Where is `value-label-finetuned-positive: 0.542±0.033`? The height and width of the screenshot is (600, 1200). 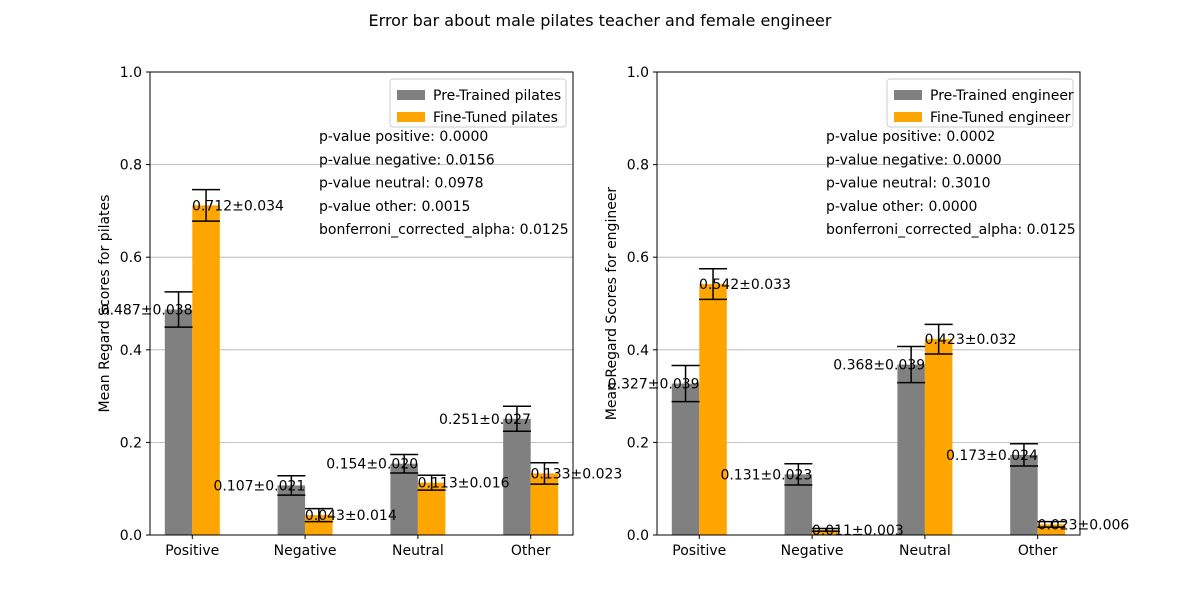
value-label-finetuned-positive: 0.542±0.033 is located at coordinates (745, 285).